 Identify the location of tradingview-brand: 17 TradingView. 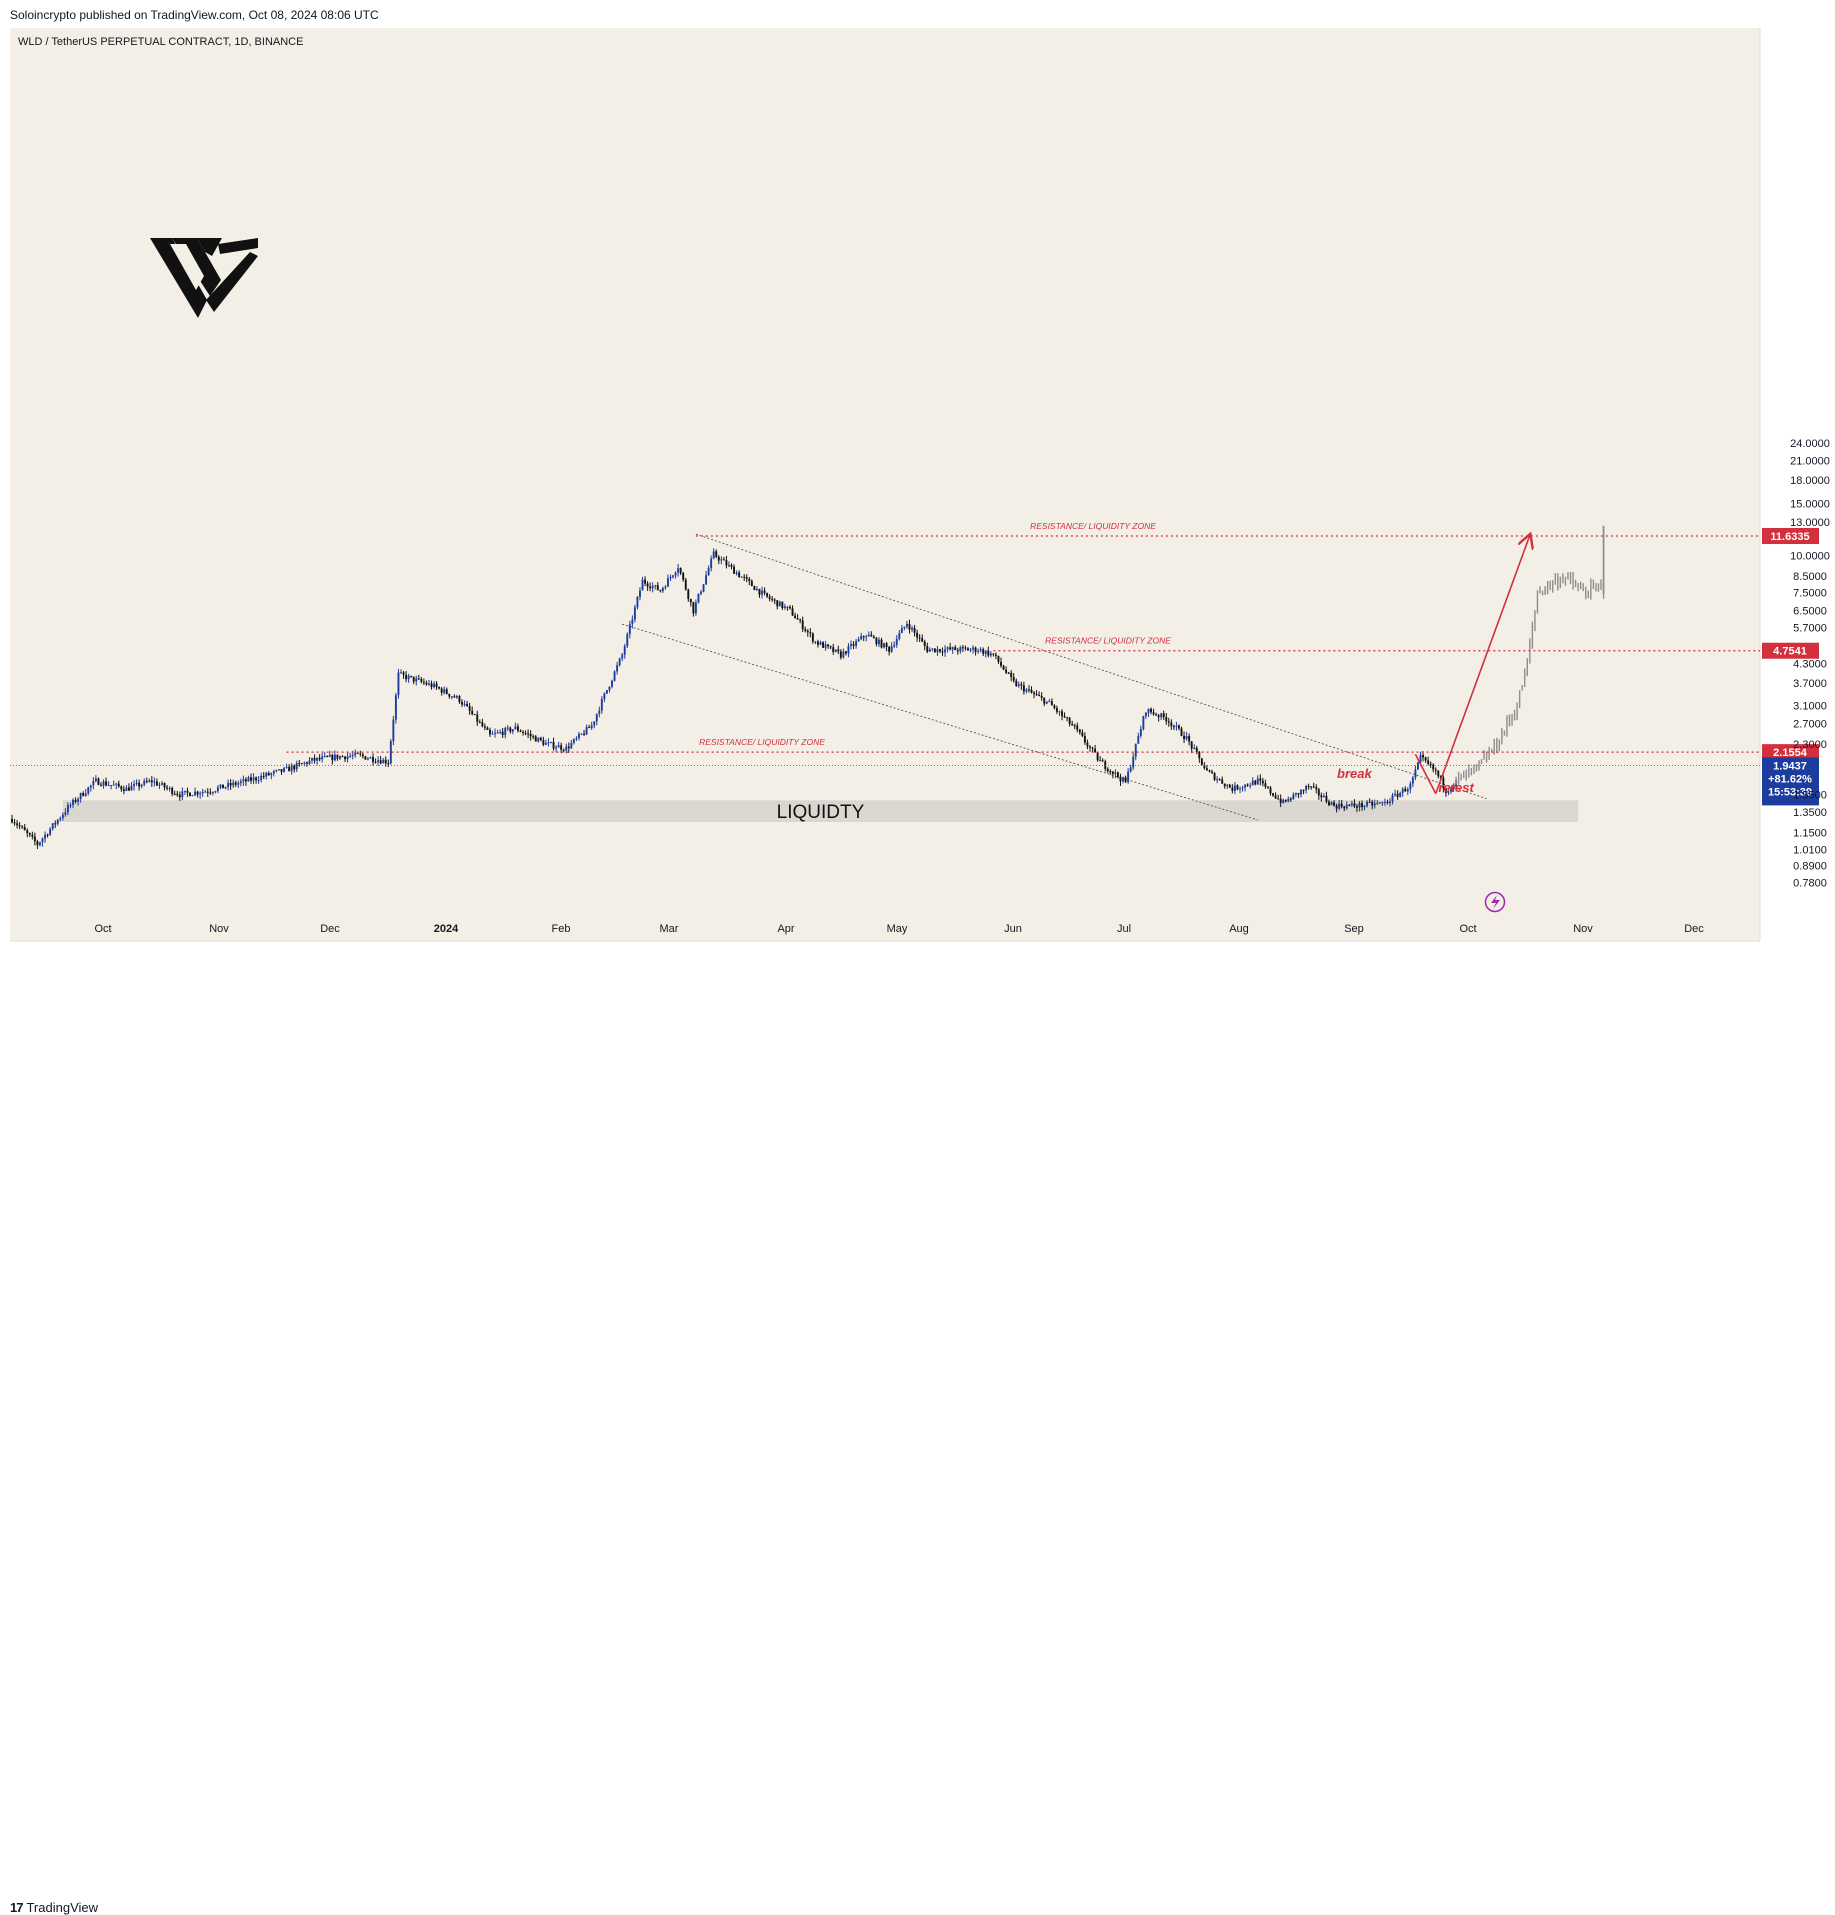
(54, 1907).